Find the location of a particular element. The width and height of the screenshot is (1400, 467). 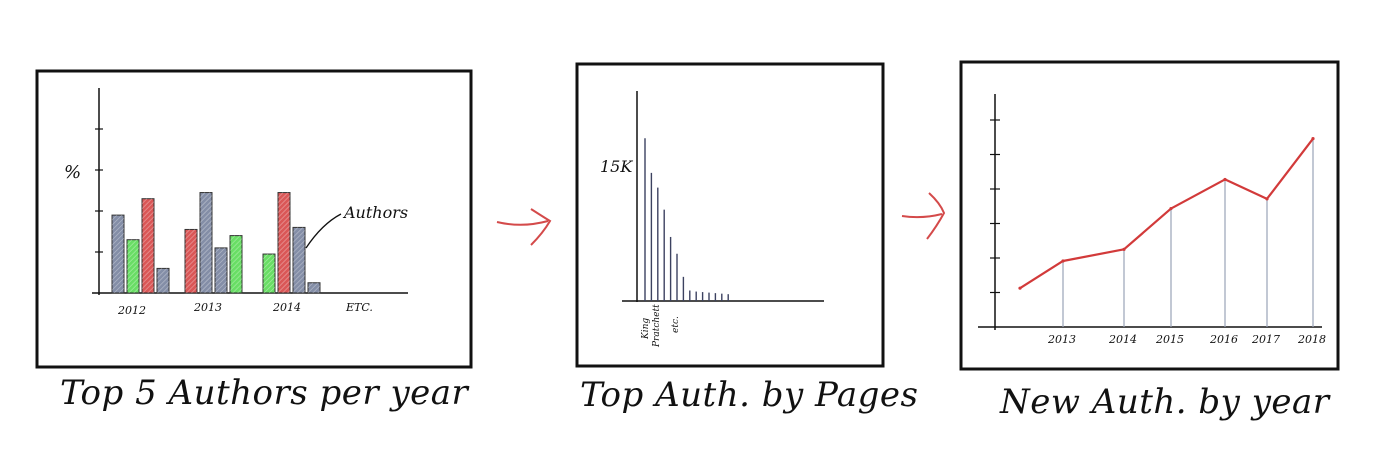

panel-3-series-line is located at coordinates (1166, 213).